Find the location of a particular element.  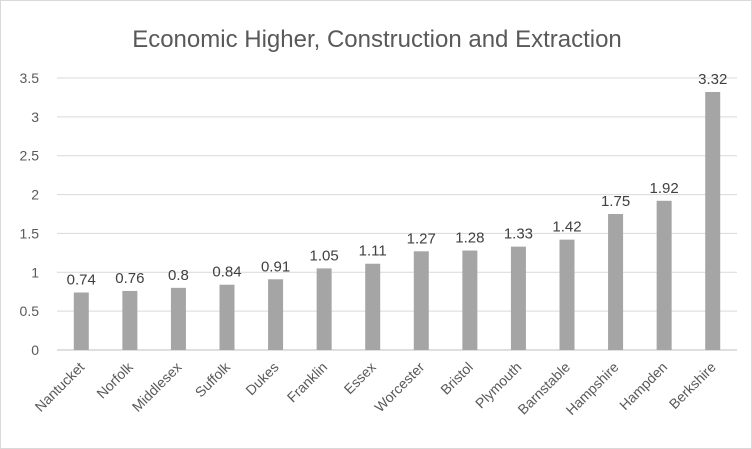

data-label: 0.84 is located at coordinates (226, 272).